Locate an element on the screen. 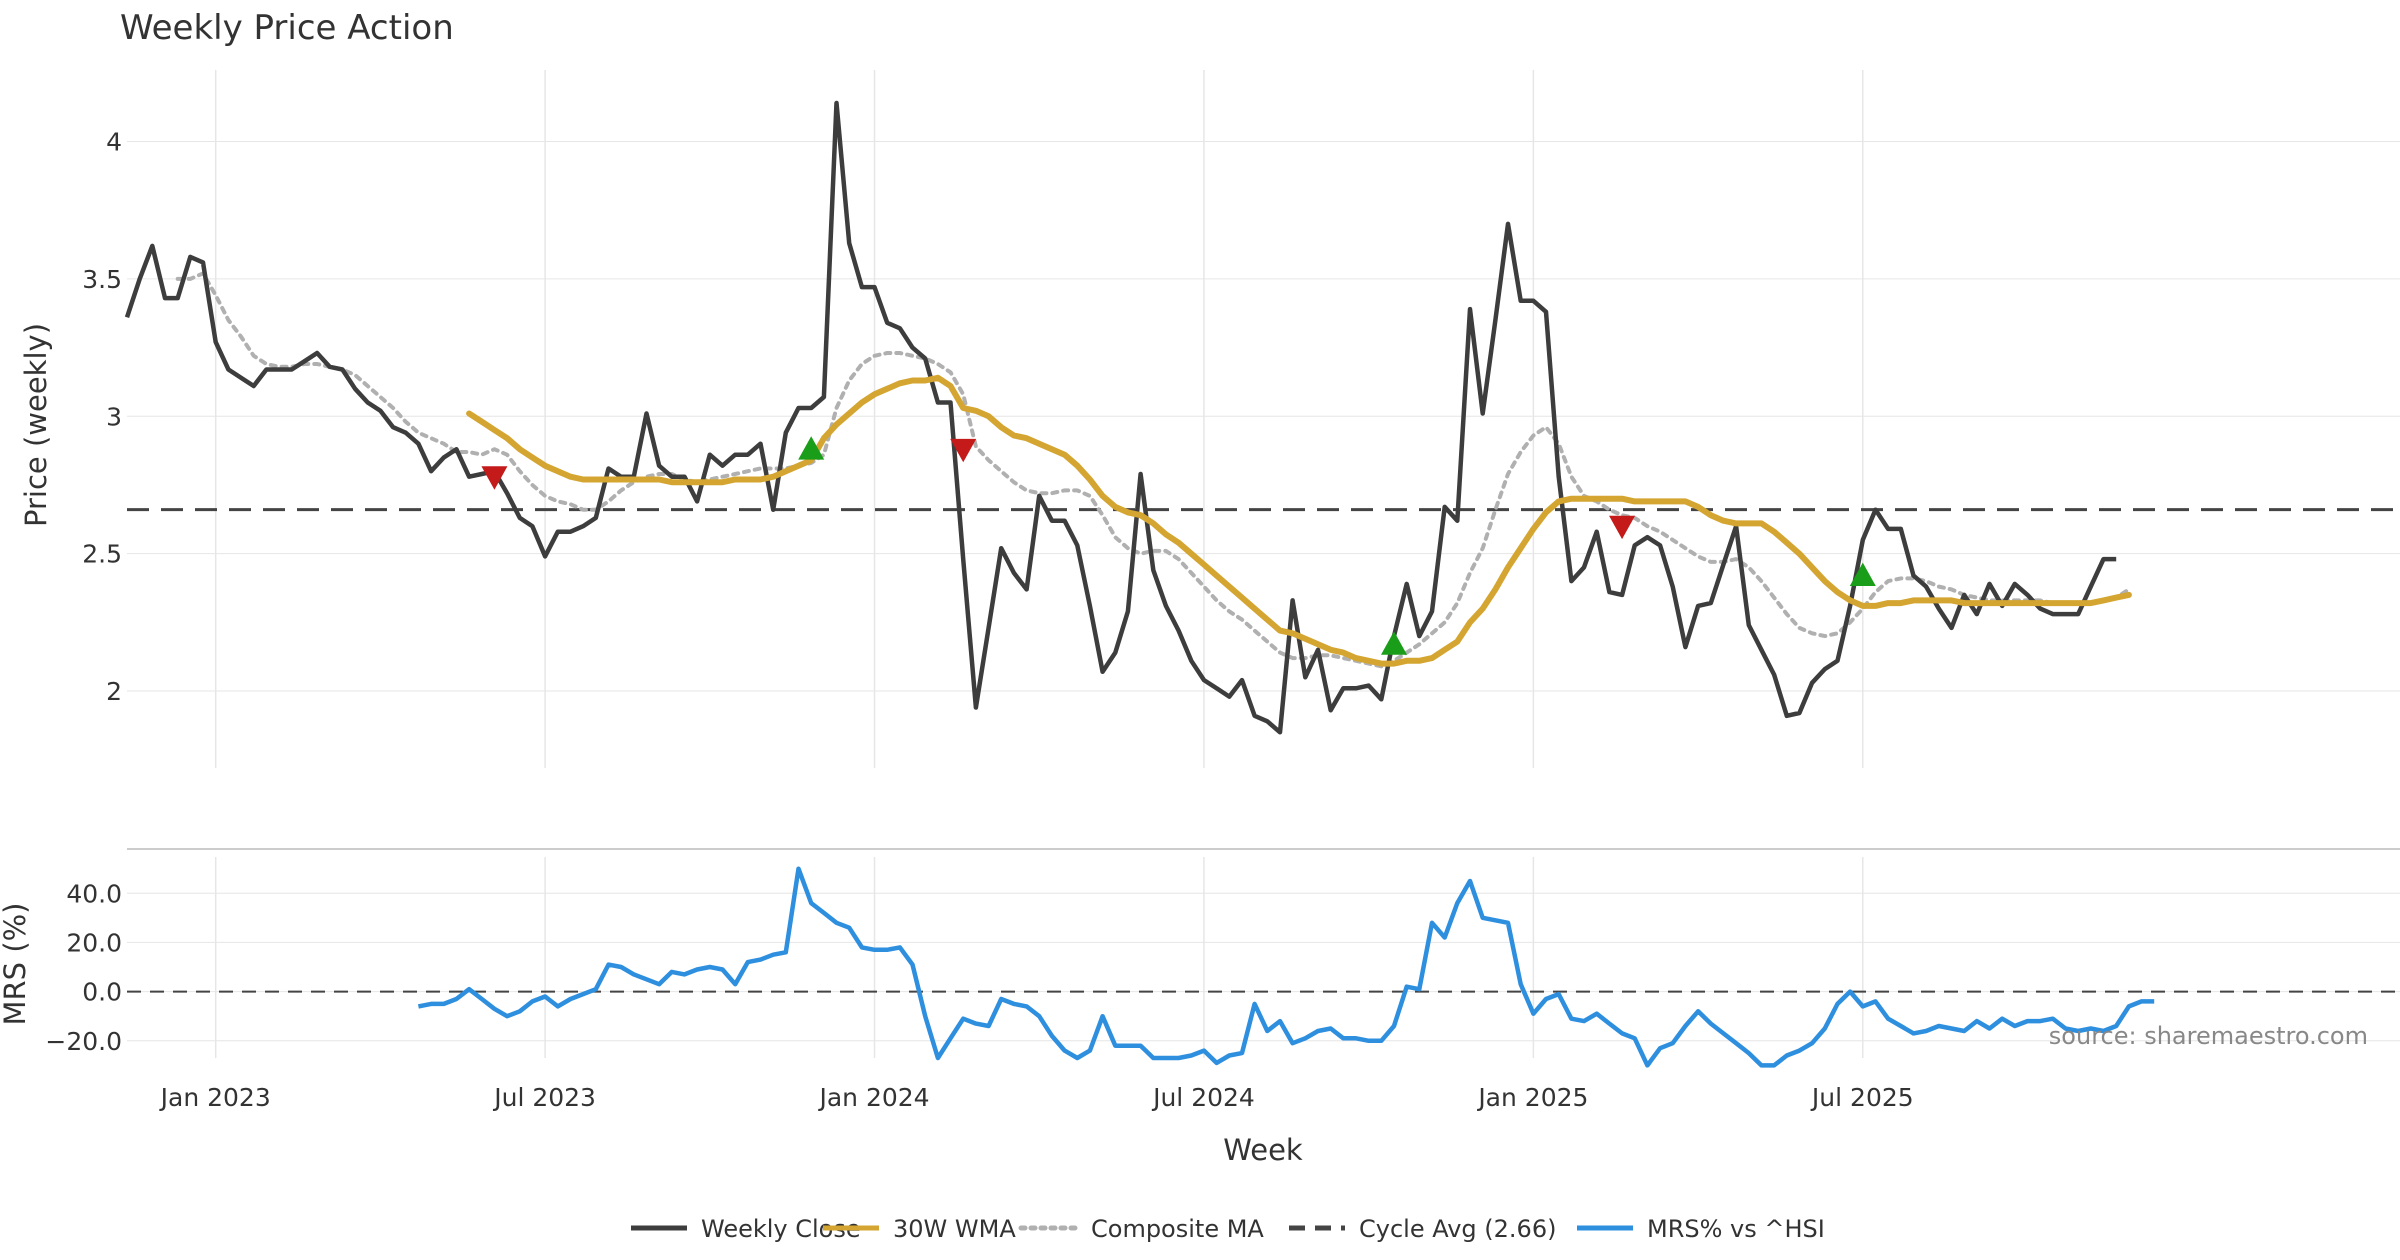 The width and height of the screenshot is (2400, 1260). legend-label: Cycle Avg (2.66) is located at coordinates (1457, 1229).